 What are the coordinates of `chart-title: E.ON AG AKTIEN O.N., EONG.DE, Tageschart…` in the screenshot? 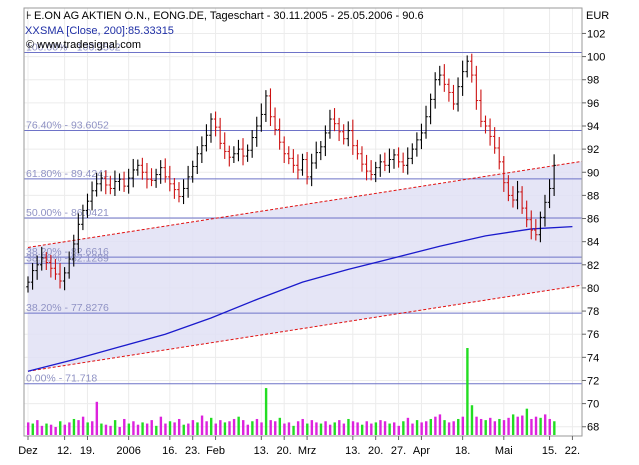 It's located at (229, 16).